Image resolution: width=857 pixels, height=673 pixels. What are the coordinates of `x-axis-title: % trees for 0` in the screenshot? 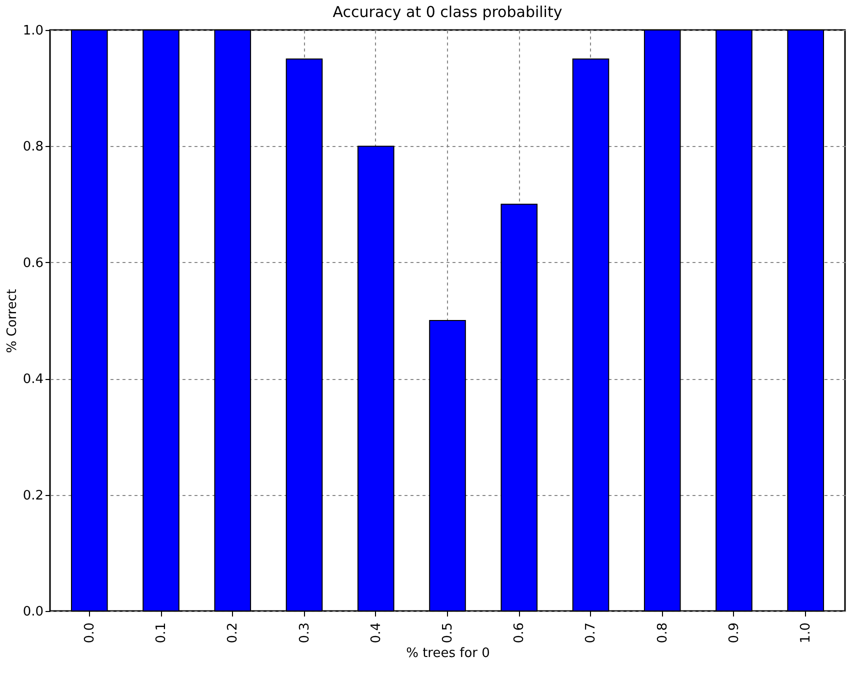 It's located at (448, 654).